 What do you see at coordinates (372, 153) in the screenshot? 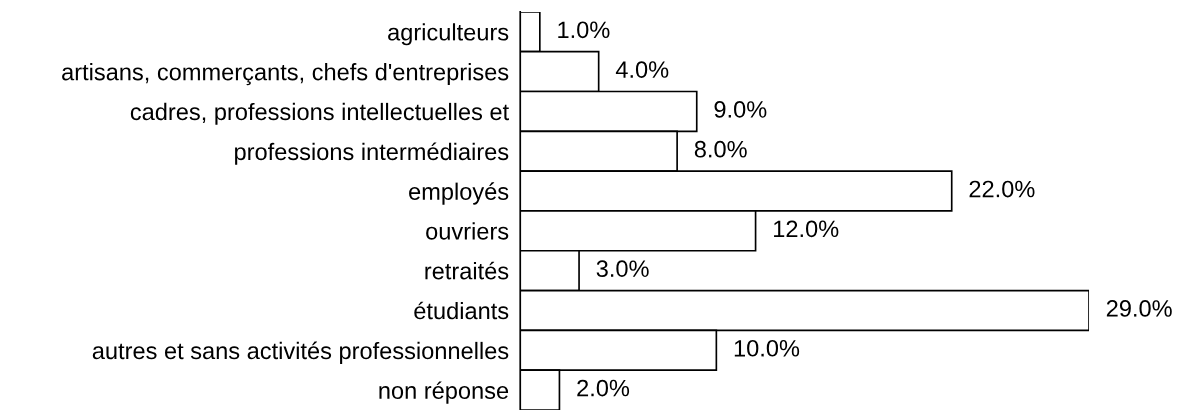
I see `y-tick-label: professions intermédiaires` at bounding box center [372, 153].